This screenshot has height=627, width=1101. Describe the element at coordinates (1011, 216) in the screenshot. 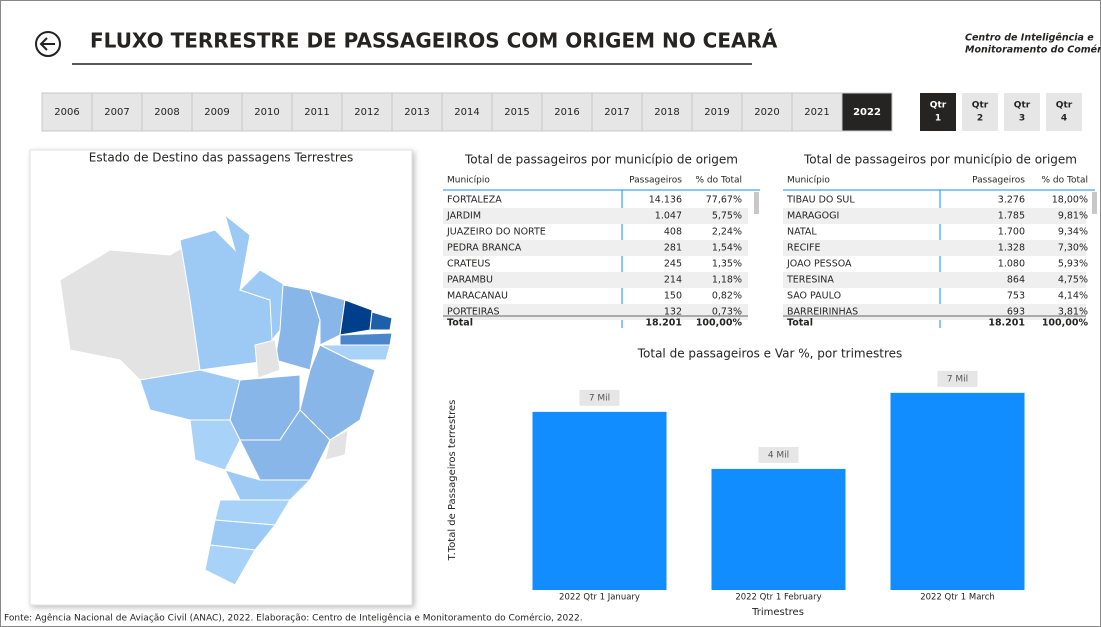

I see `table-cell: 1.785` at that location.